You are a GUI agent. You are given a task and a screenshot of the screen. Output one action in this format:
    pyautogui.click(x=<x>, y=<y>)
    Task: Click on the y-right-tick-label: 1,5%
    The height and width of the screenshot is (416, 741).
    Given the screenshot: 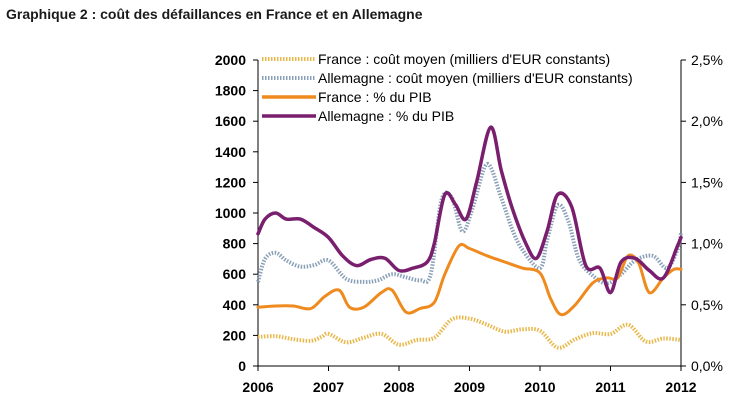 What is the action you would take?
    pyautogui.click(x=707, y=182)
    